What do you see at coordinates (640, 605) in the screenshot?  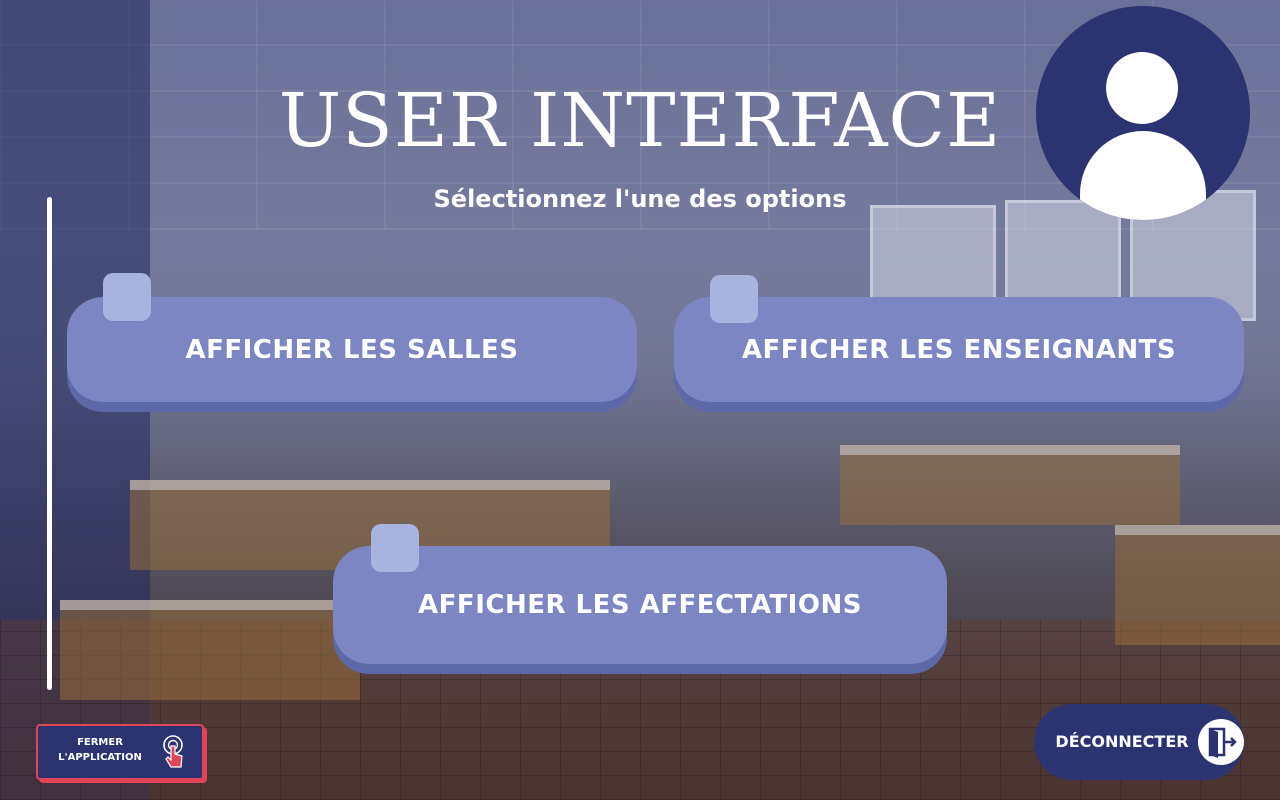 I see `show-assignments-label: AFFICHER LES AFFECTATIONS` at bounding box center [640, 605].